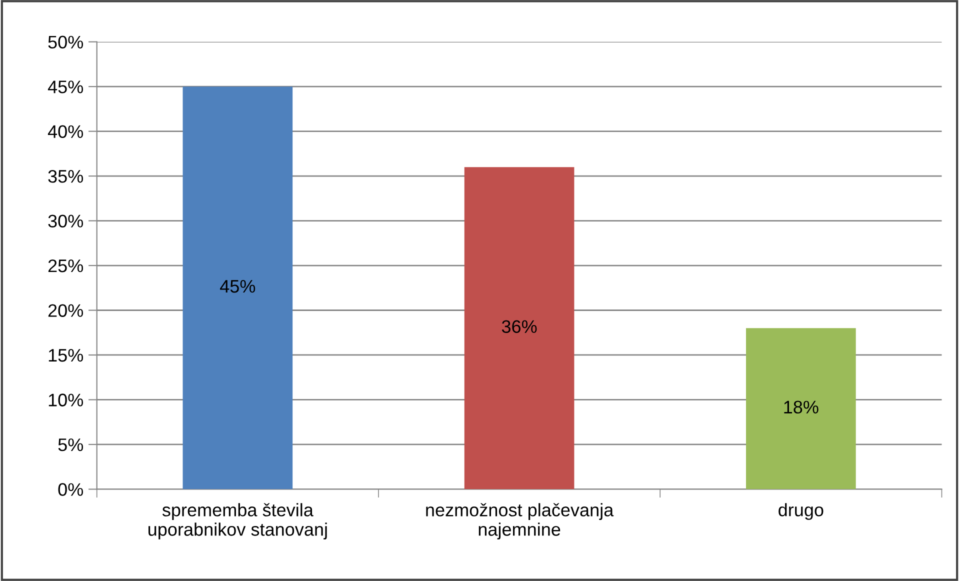  Describe the element at coordinates (71, 489) in the screenshot. I see `y-tick-label: 0%` at that location.